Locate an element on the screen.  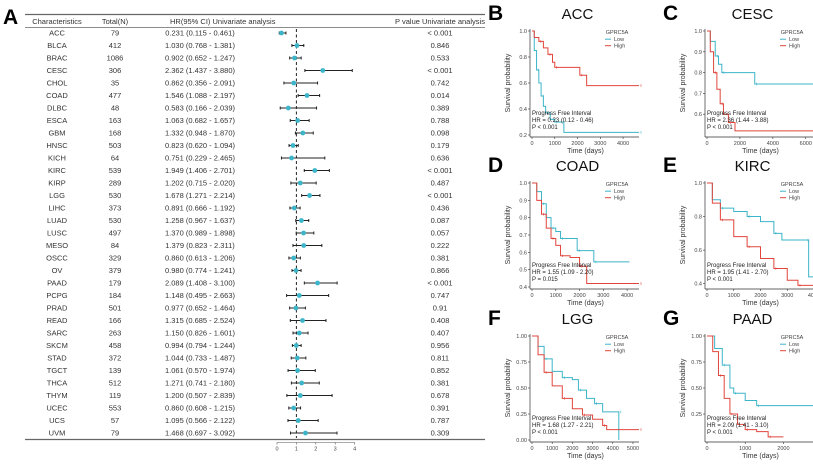
panel-letter: C is located at coordinates (670, 13).